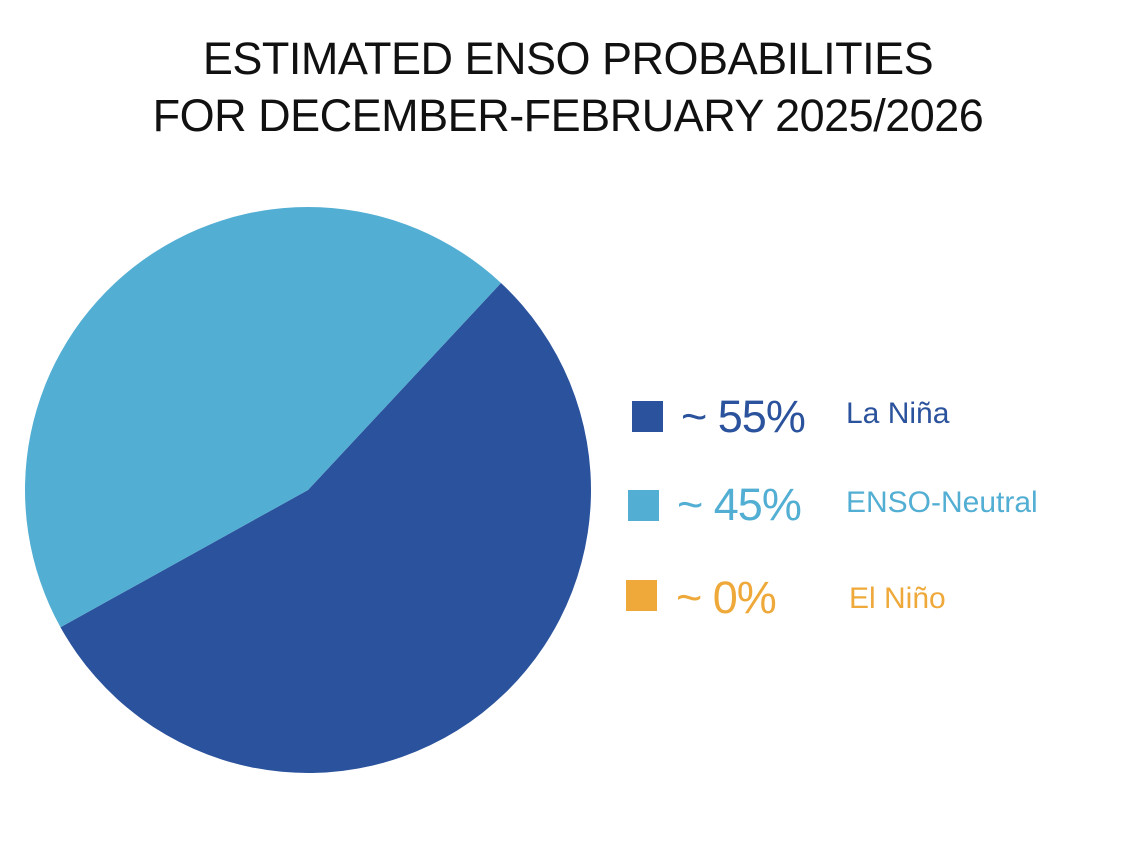  What do you see at coordinates (641, 595) in the screenshot?
I see `legend-swatch-el-nino` at bounding box center [641, 595].